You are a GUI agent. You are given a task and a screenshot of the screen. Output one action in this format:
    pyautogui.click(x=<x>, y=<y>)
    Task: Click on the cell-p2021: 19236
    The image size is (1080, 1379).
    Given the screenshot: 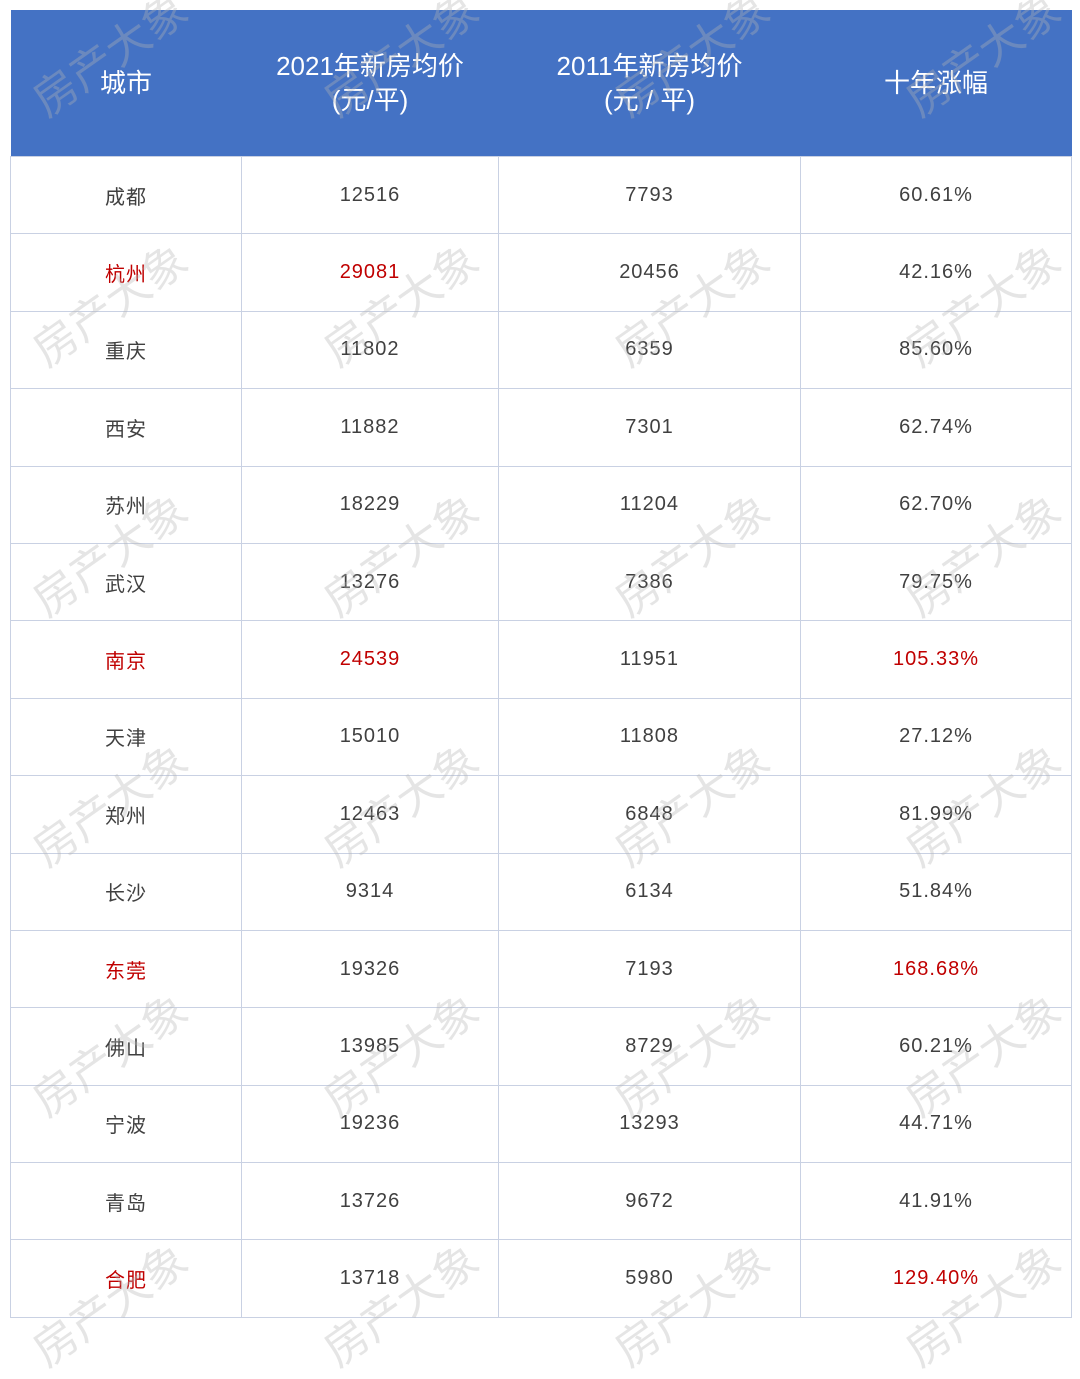 What is the action you would take?
    pyautogui.click(x=370, y=1124)
    